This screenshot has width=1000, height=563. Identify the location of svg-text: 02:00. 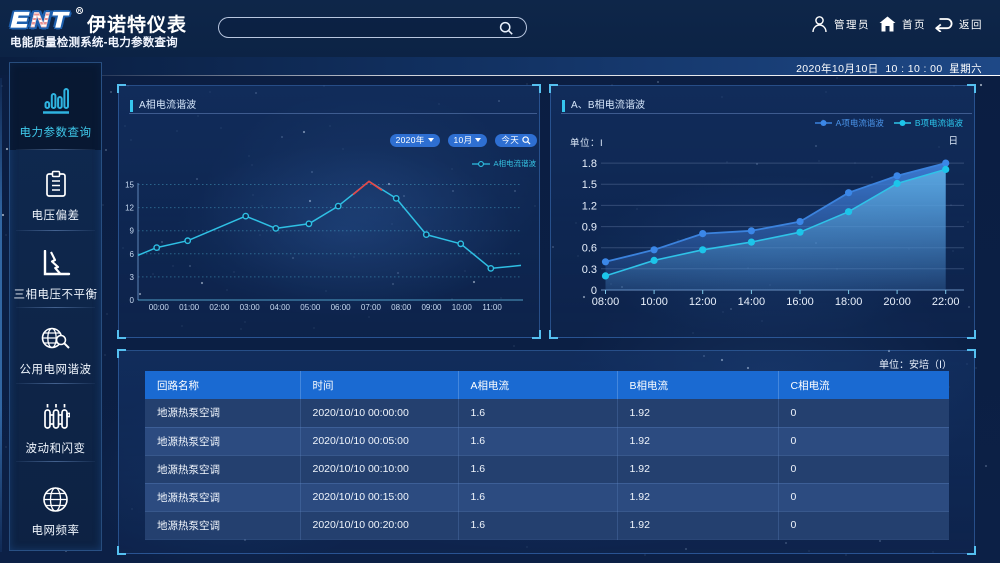
(219, 307).